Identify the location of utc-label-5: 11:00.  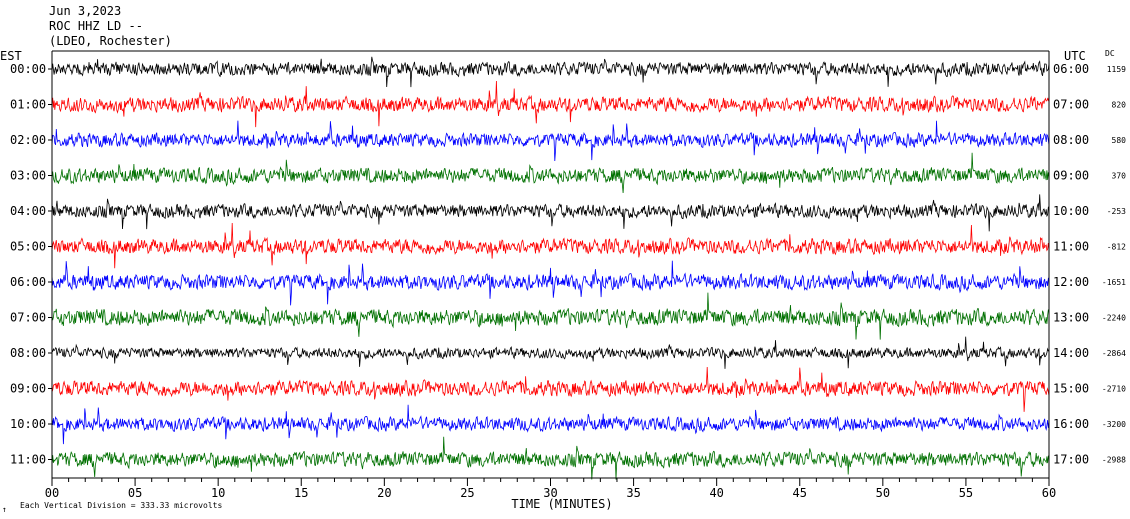
(1071, 247).